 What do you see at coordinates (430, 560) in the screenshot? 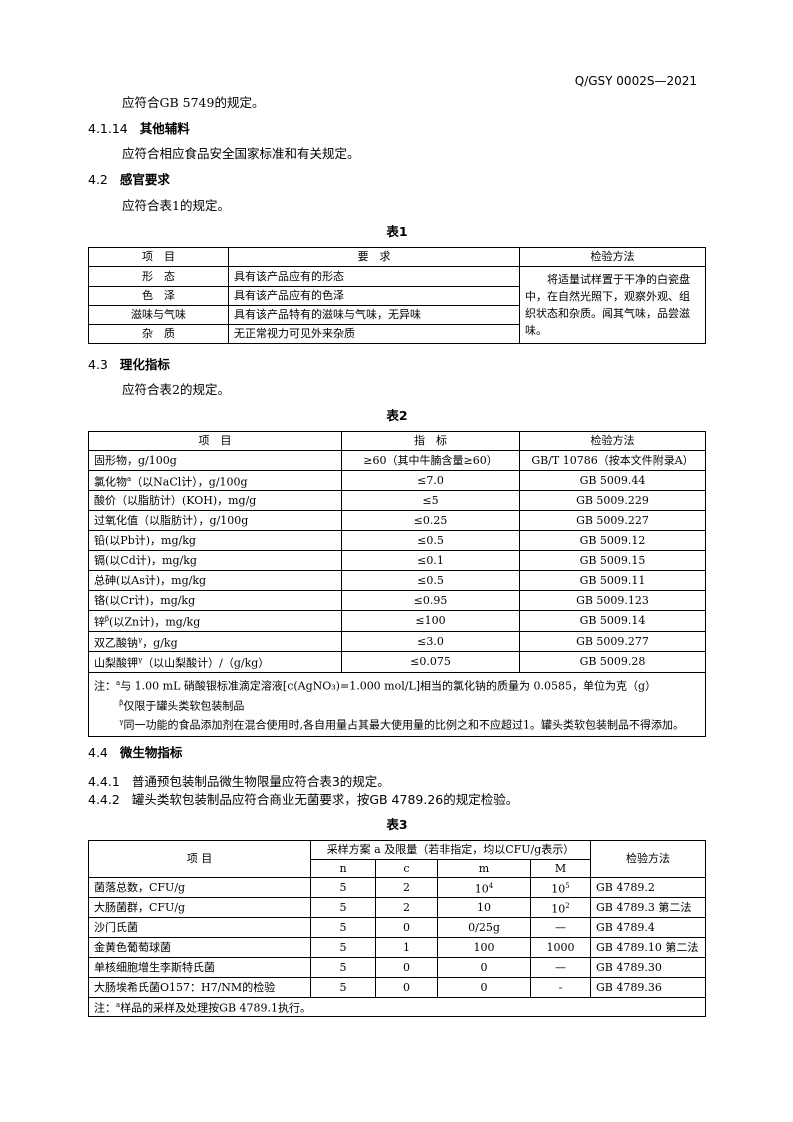
I see `value-cell: ≤0.1` at bounding box center [430, 560].